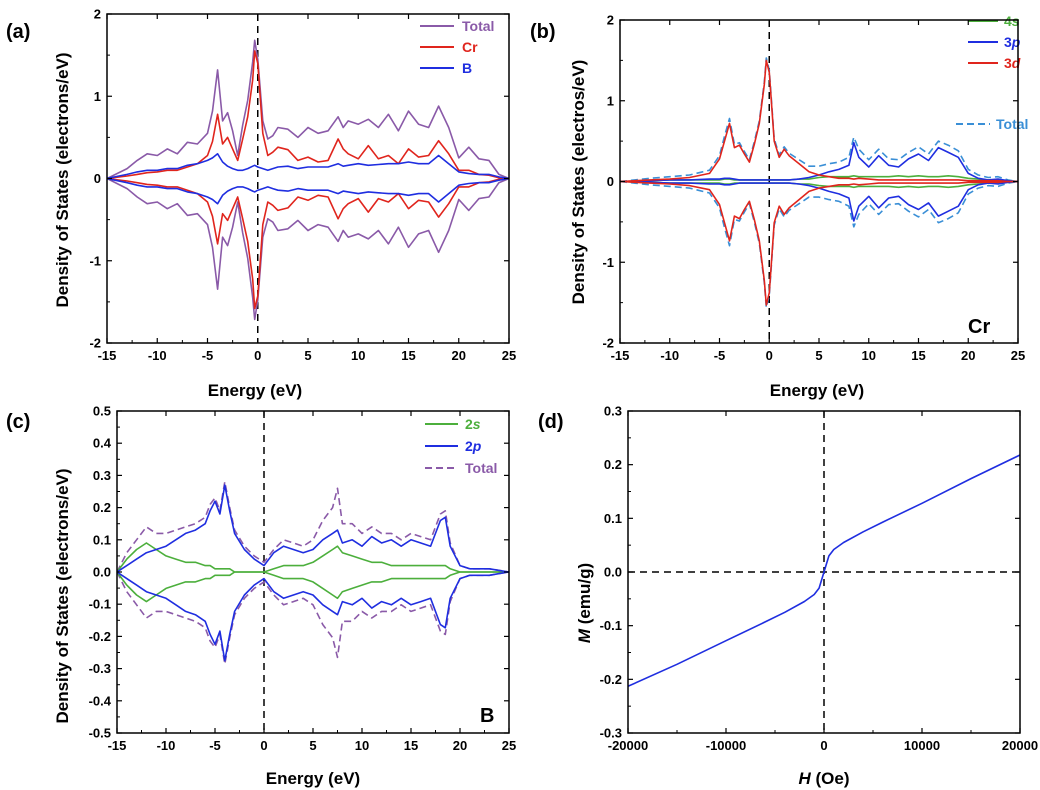 This screenshot has height=790, width=1040. I want to click on legend: 4s 3p 3d Total, so click(992, 72).